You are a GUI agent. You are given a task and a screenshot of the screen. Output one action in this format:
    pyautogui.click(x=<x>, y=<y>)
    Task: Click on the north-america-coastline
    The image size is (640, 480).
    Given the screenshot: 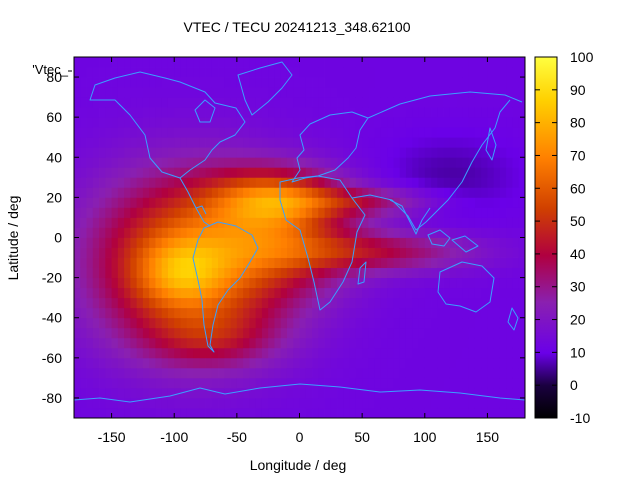 What is the action you would take?
    pyautogui.click(x=167, y=125)
    